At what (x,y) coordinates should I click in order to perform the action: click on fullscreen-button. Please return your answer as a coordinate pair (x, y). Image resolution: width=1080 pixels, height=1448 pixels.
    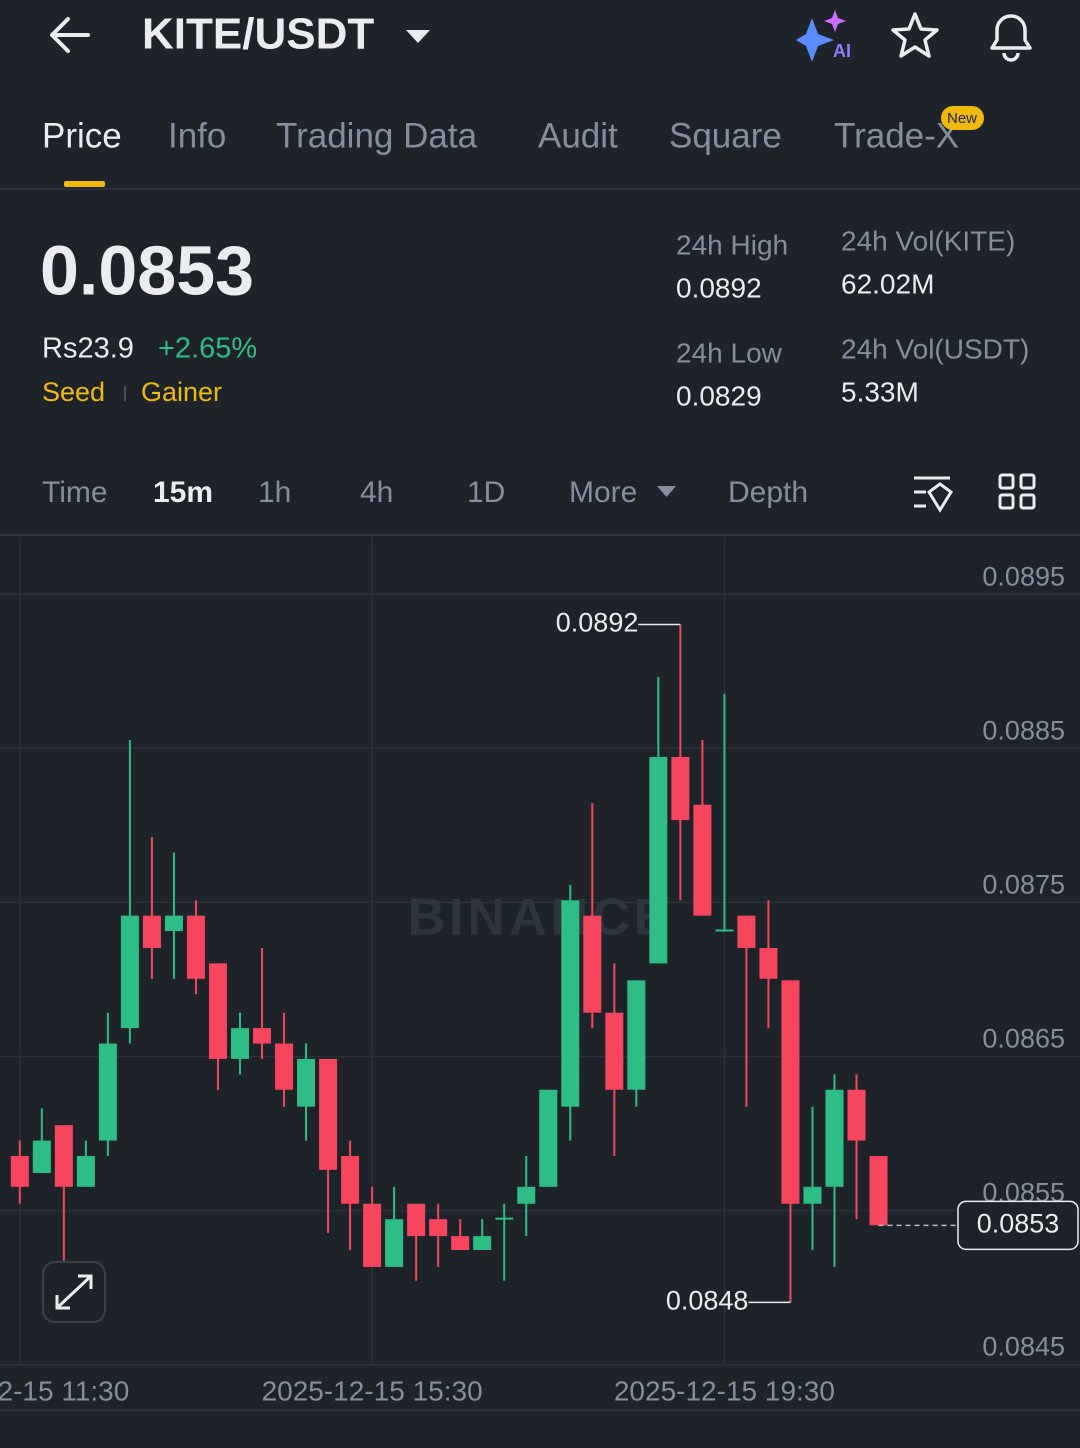
    Looking at the image, I should click on (74, 1292).